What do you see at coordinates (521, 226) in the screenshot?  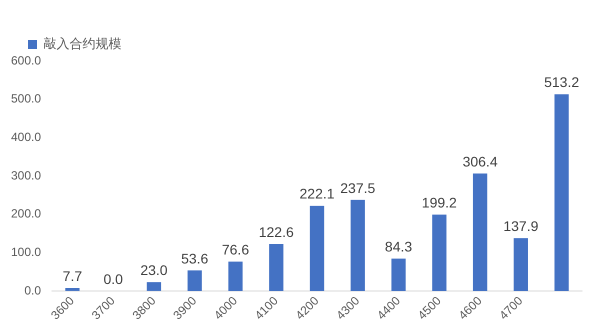 I see `data-label: 137.9` at bounding box center [521, 226].